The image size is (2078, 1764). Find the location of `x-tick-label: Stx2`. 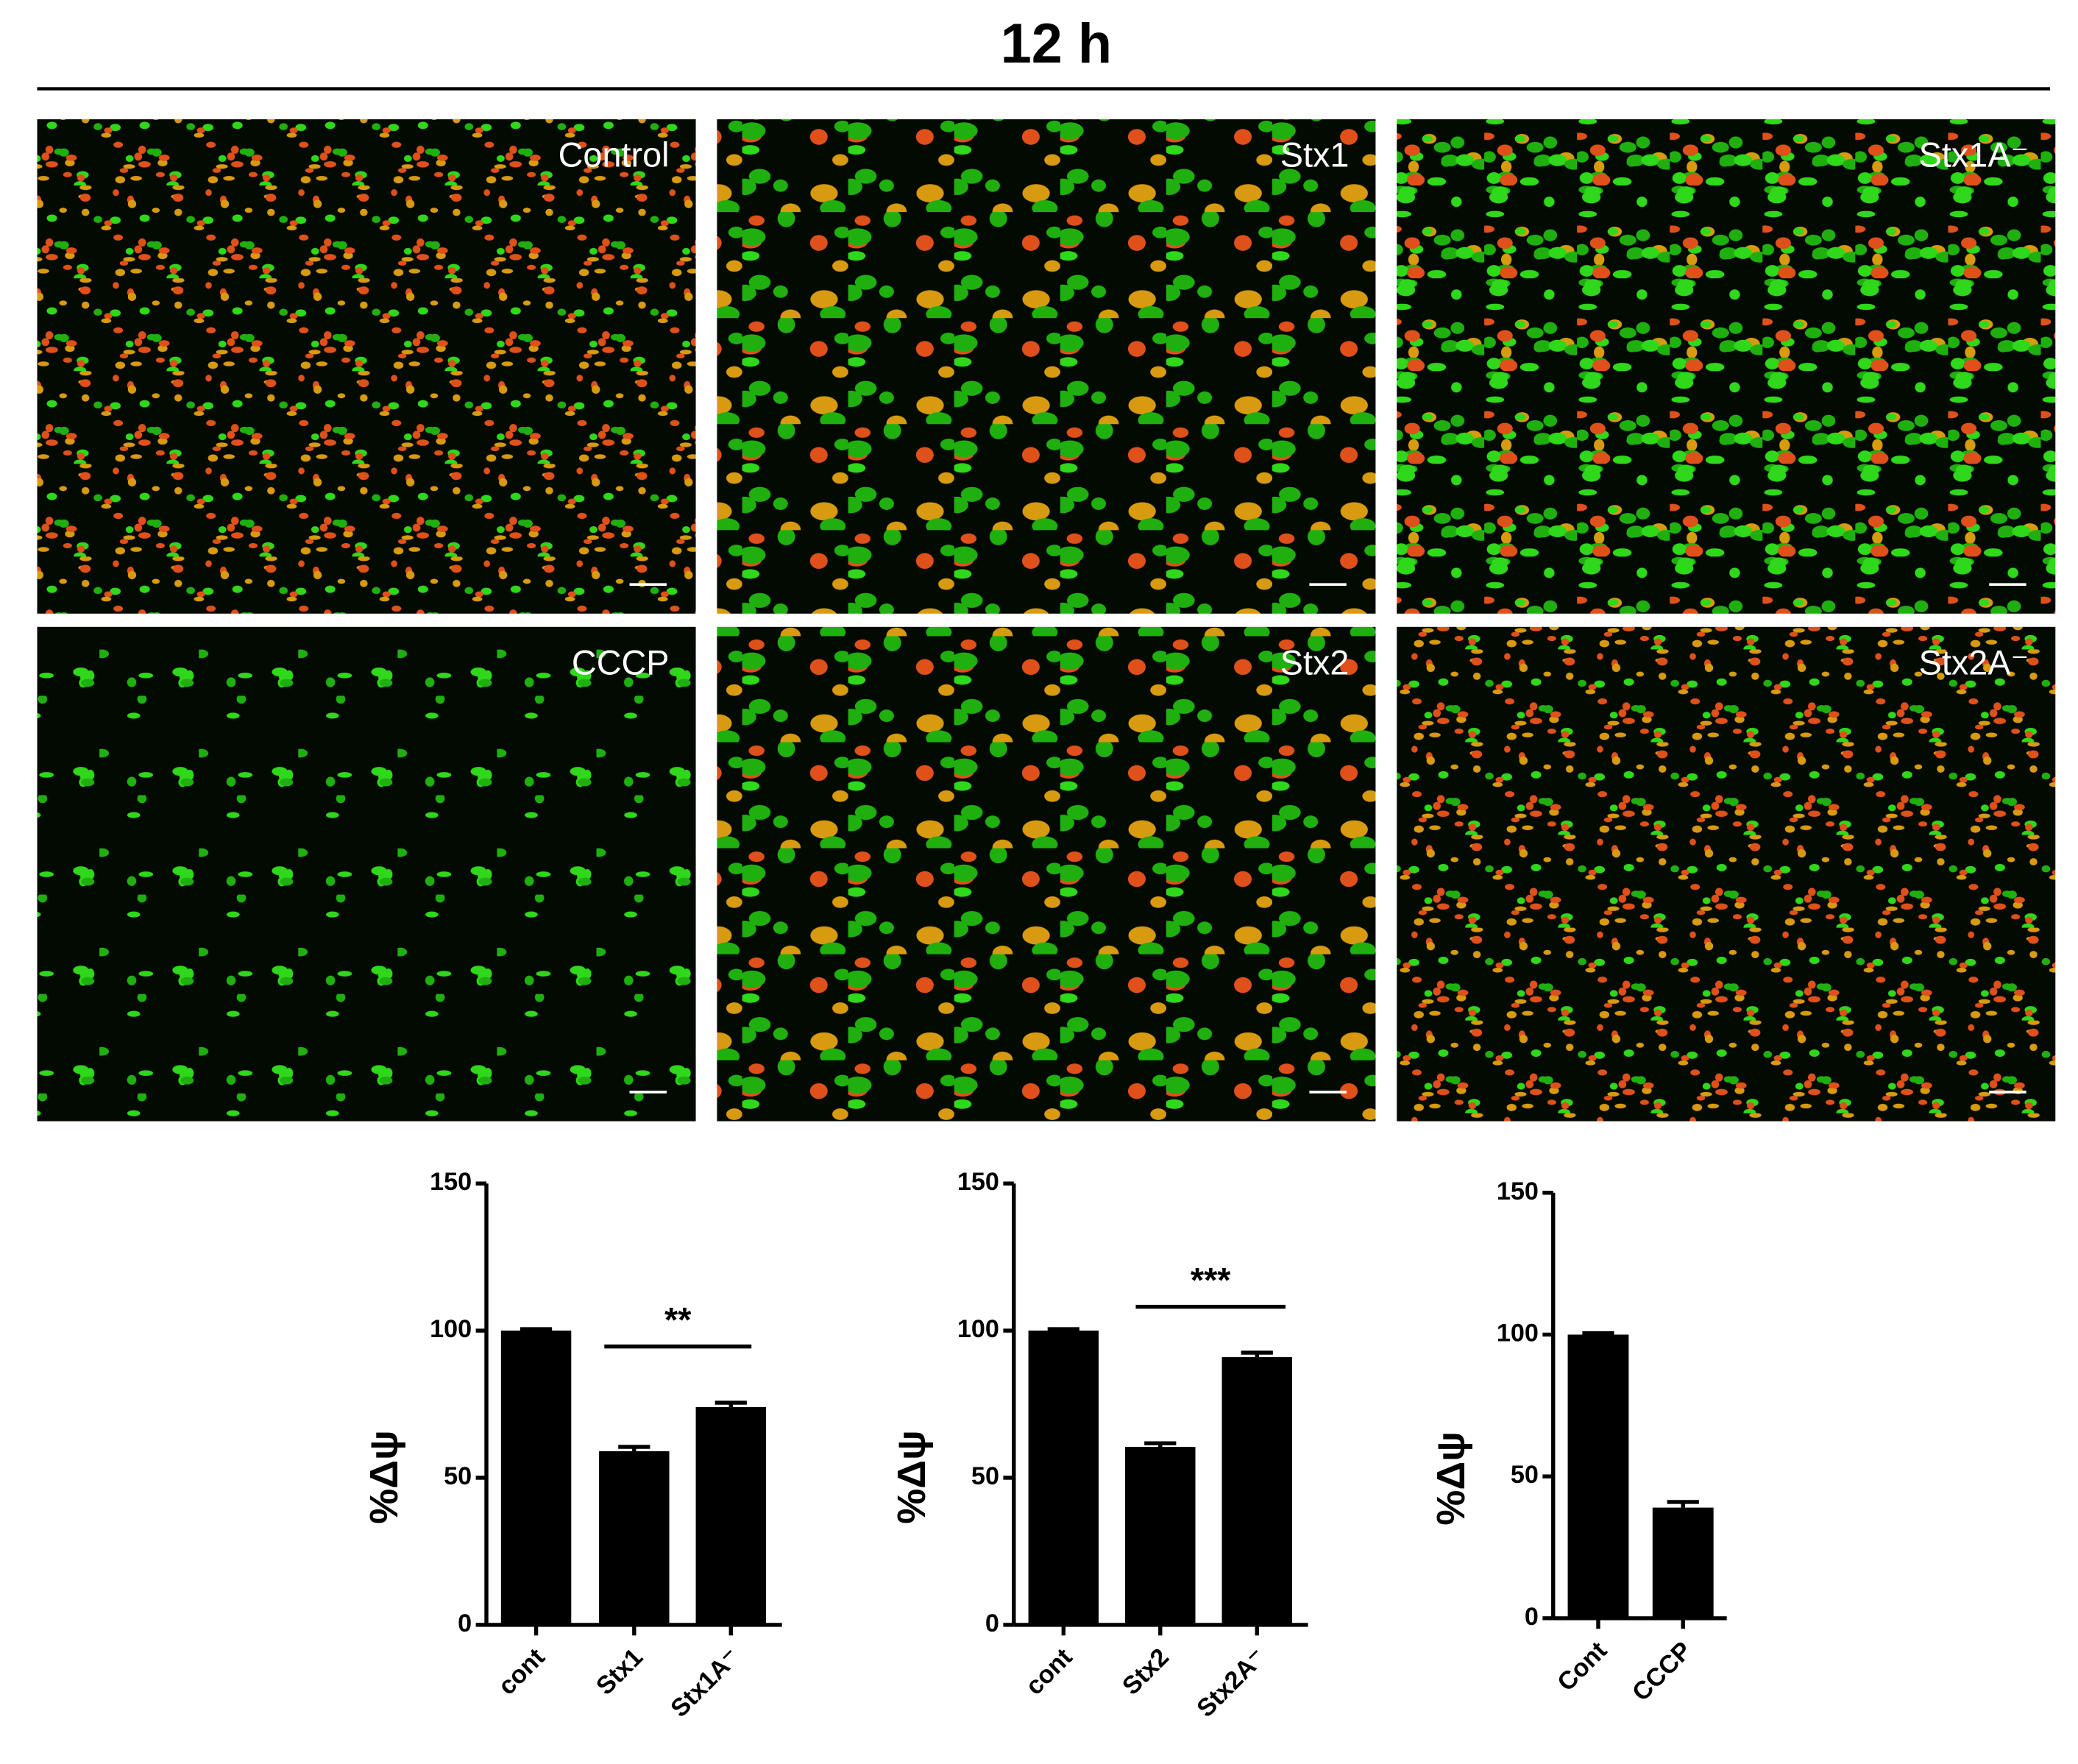

x-tick-label: Stx2 is located at coordinates (1145, 1672).